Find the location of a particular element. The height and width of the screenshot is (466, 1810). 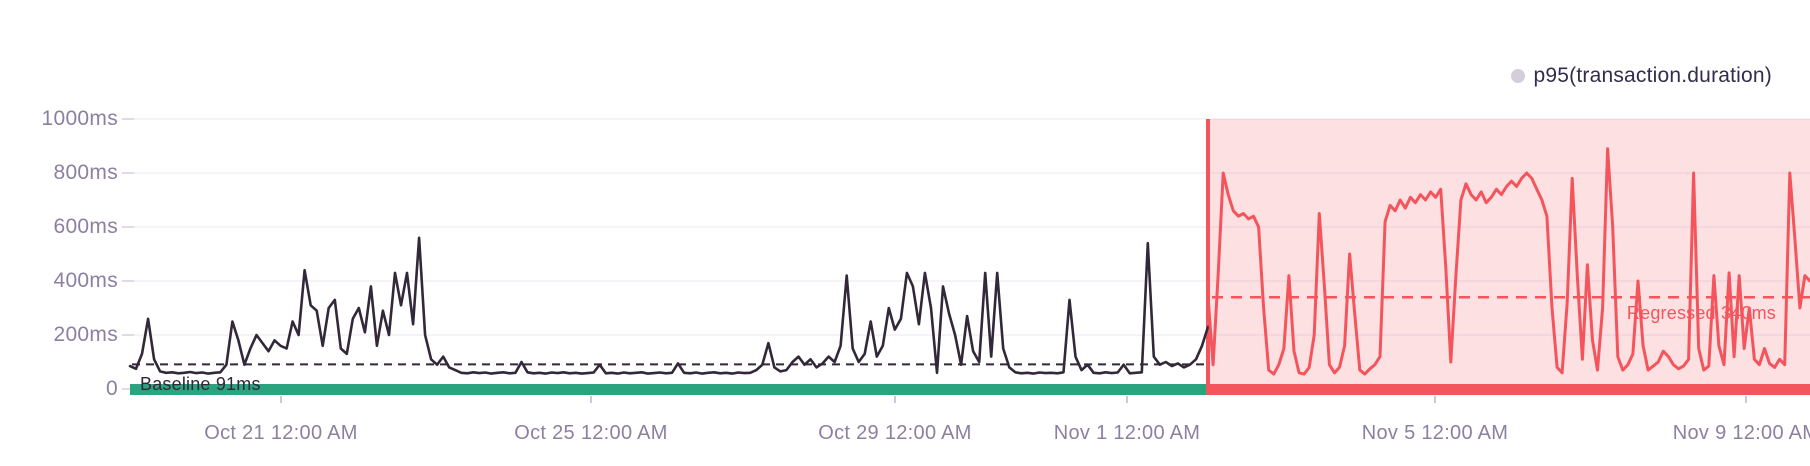

y-axis-tick-label: 400ms is located at coordinates (85, 280).